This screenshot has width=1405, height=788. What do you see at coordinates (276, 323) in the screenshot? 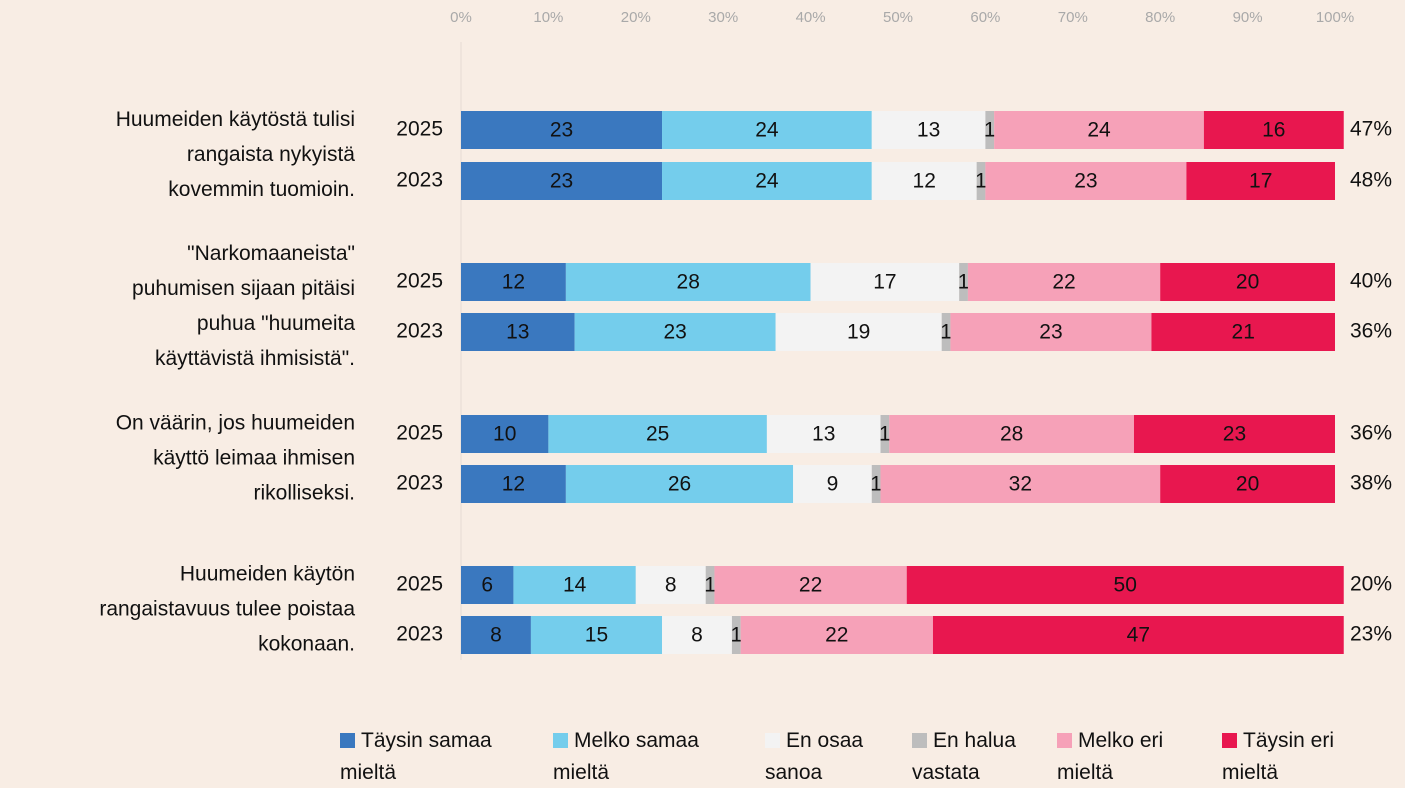
I see `statement-label: puhua "huumeita` at bounding box center [276, 323].